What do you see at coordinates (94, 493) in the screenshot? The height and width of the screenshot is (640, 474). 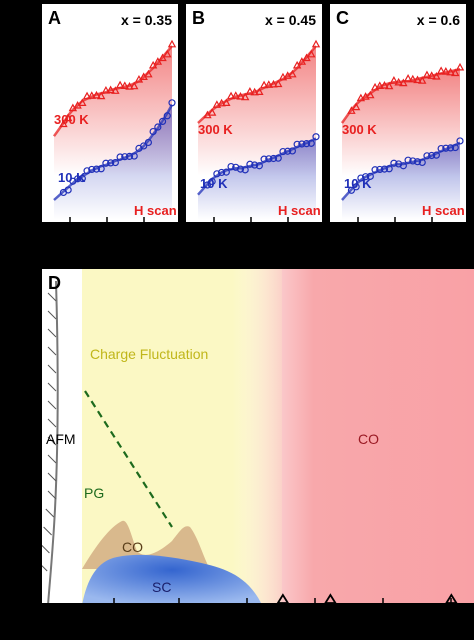 I see `pg-label: PG` at bounding box center [94, 493].